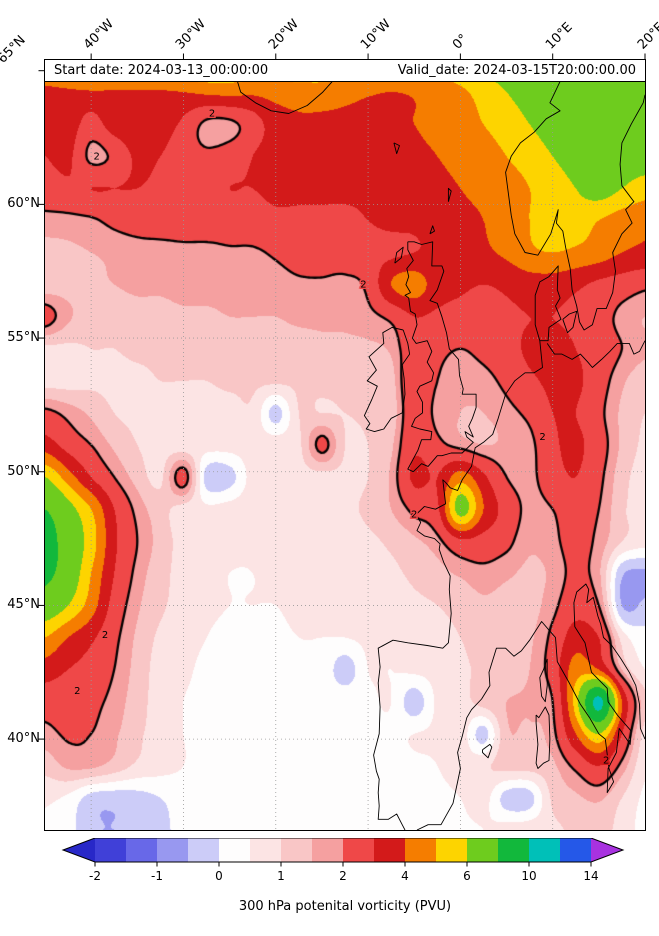 The height and width of the screenshot is (936, 659). I want to click on y-tick-label: 55°N, so click(23, 338).